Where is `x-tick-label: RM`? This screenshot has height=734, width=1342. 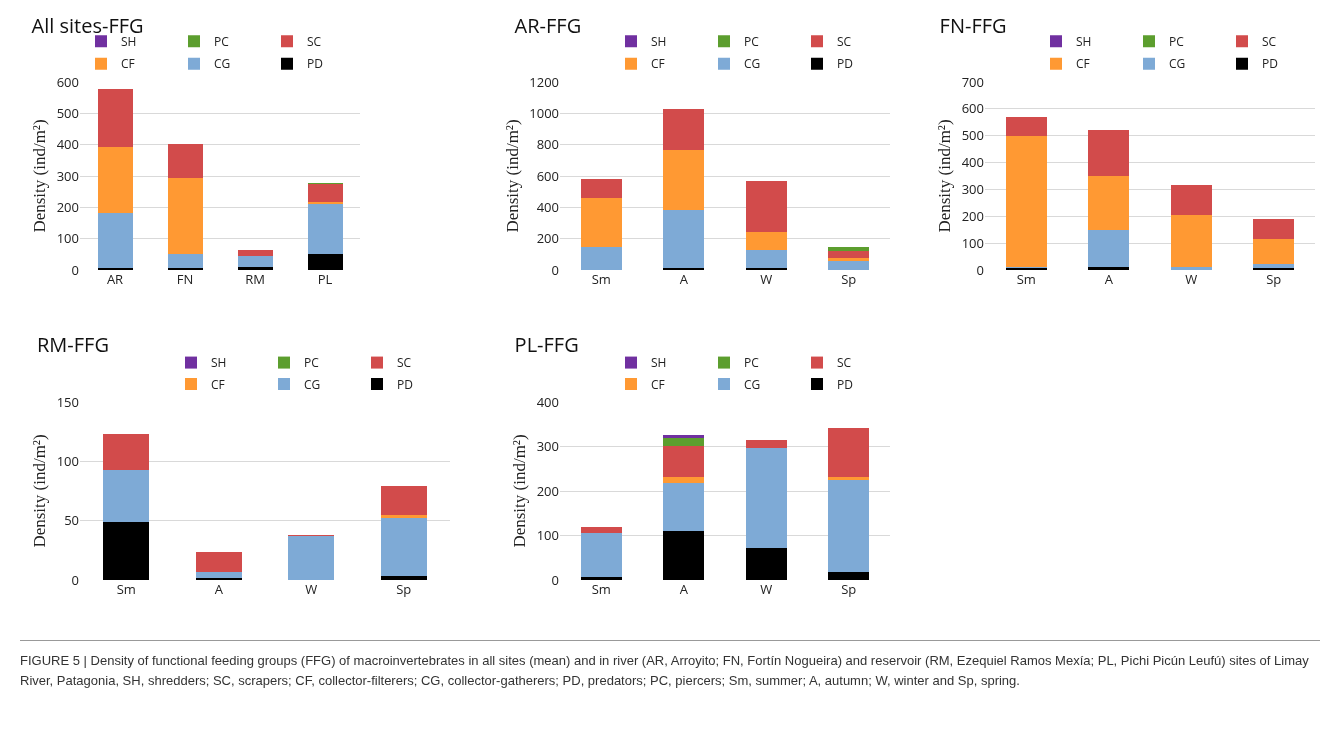 x-tick-label: RM is located at coordinates (255, 279).